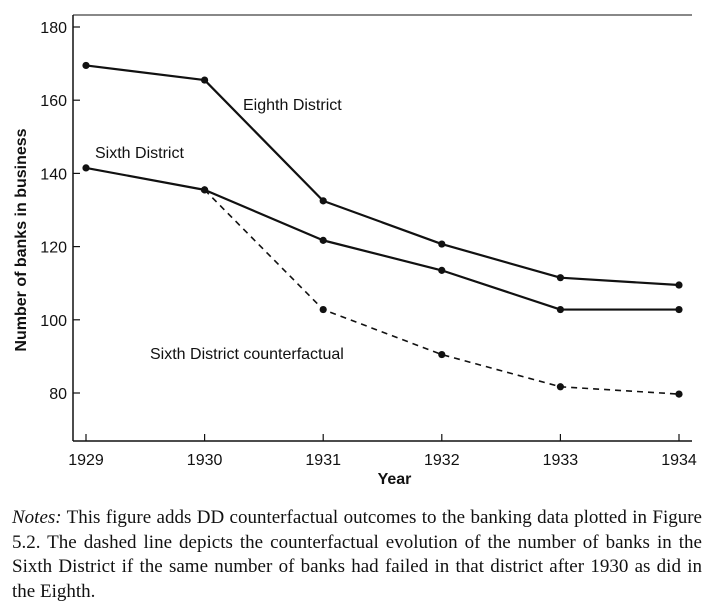 The image size is (708, 610). What do you see at coordinates (561, 460) in the screenshot?
I see `x-tick-label: 1933` at bounding box center [561, 460].